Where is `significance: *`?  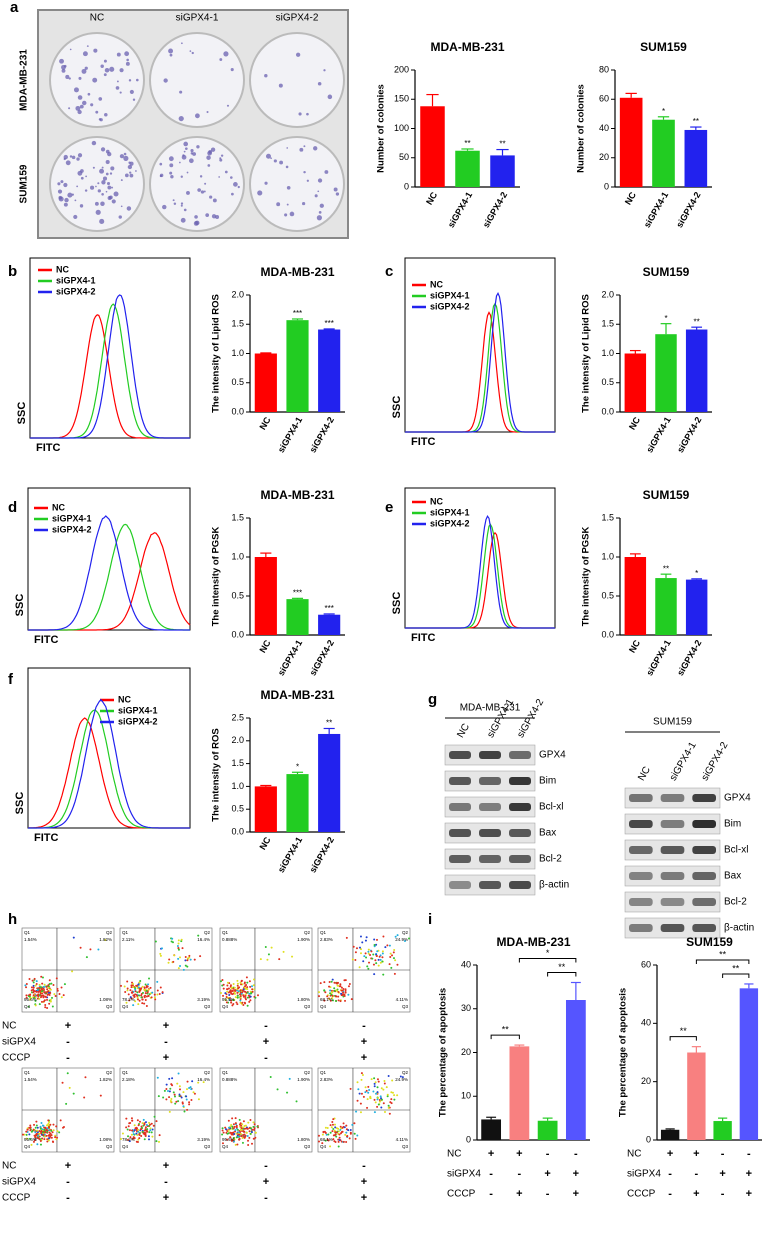 significance: * is located at coordinates (665, 318).